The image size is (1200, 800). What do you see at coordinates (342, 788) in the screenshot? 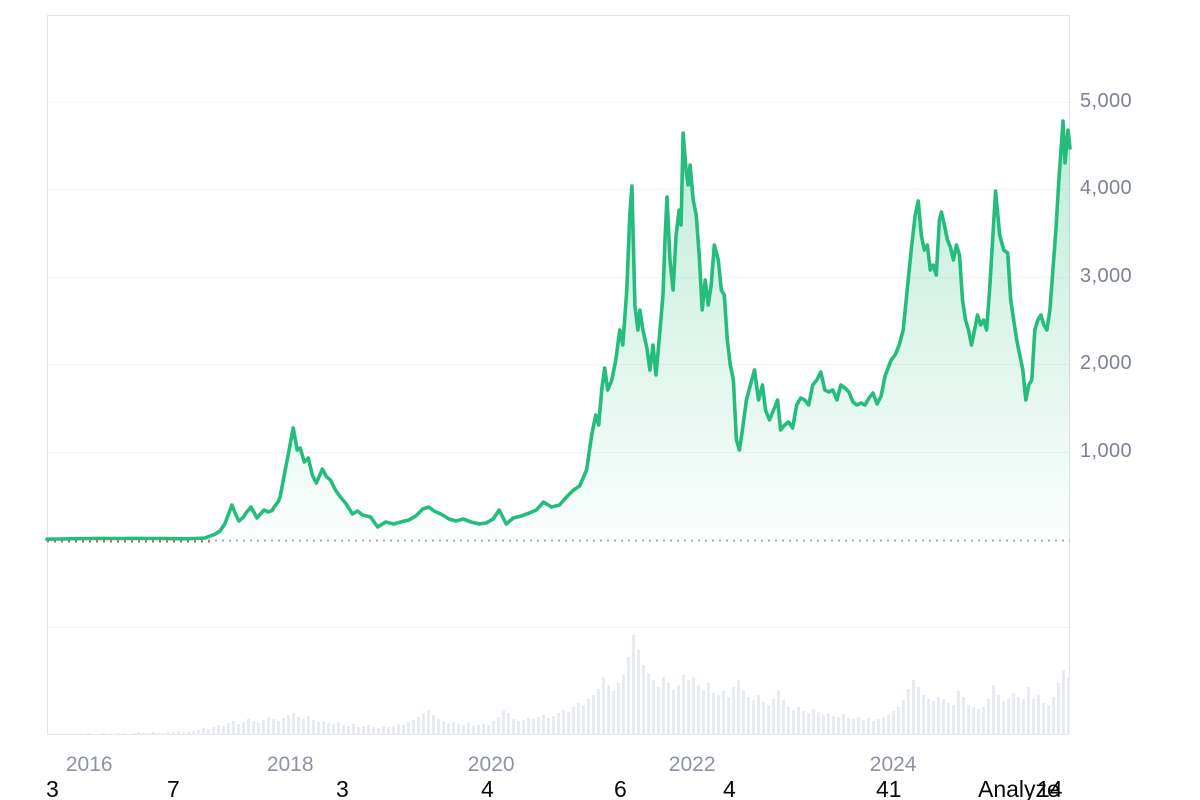
I see `footer-fragment: 3` at bounding box center [342, 788].